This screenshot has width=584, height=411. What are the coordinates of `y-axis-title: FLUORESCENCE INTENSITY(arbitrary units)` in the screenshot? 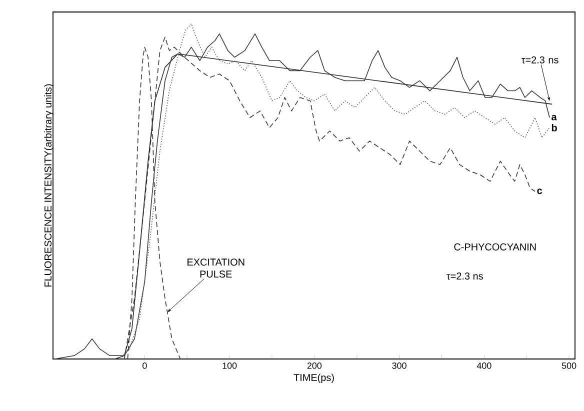 It's located at (49, 185).